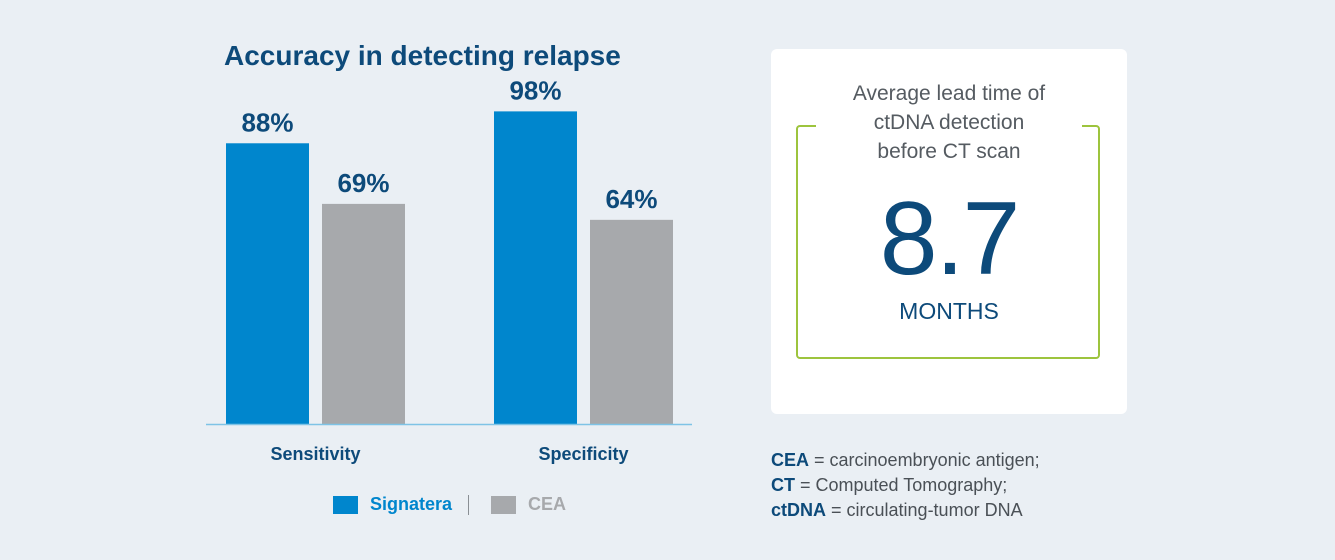  What do you see at coordinates (345, 504) in the screenshot?
I see `legend-swatch-signatera` at bounding box center [345, 504].